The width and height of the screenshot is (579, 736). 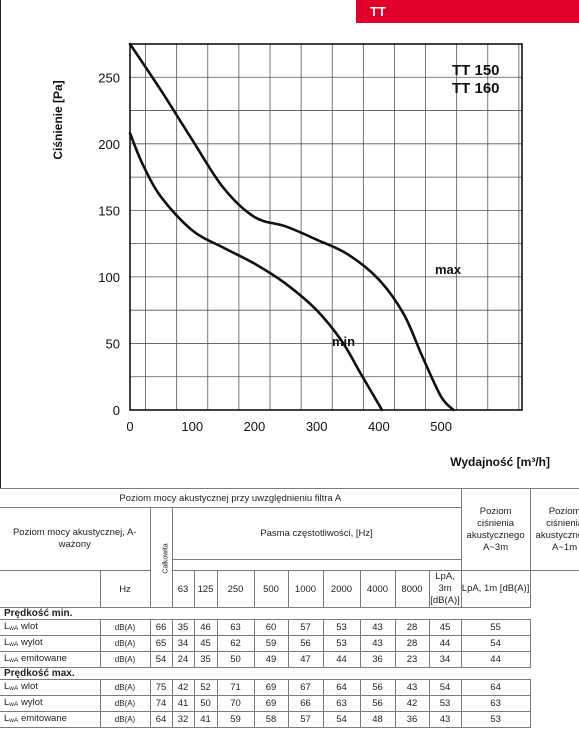 What do you see at coordinates (183, 703) in the screenshot?
I see `band-cell: 41` at bounding box center [183, 703].